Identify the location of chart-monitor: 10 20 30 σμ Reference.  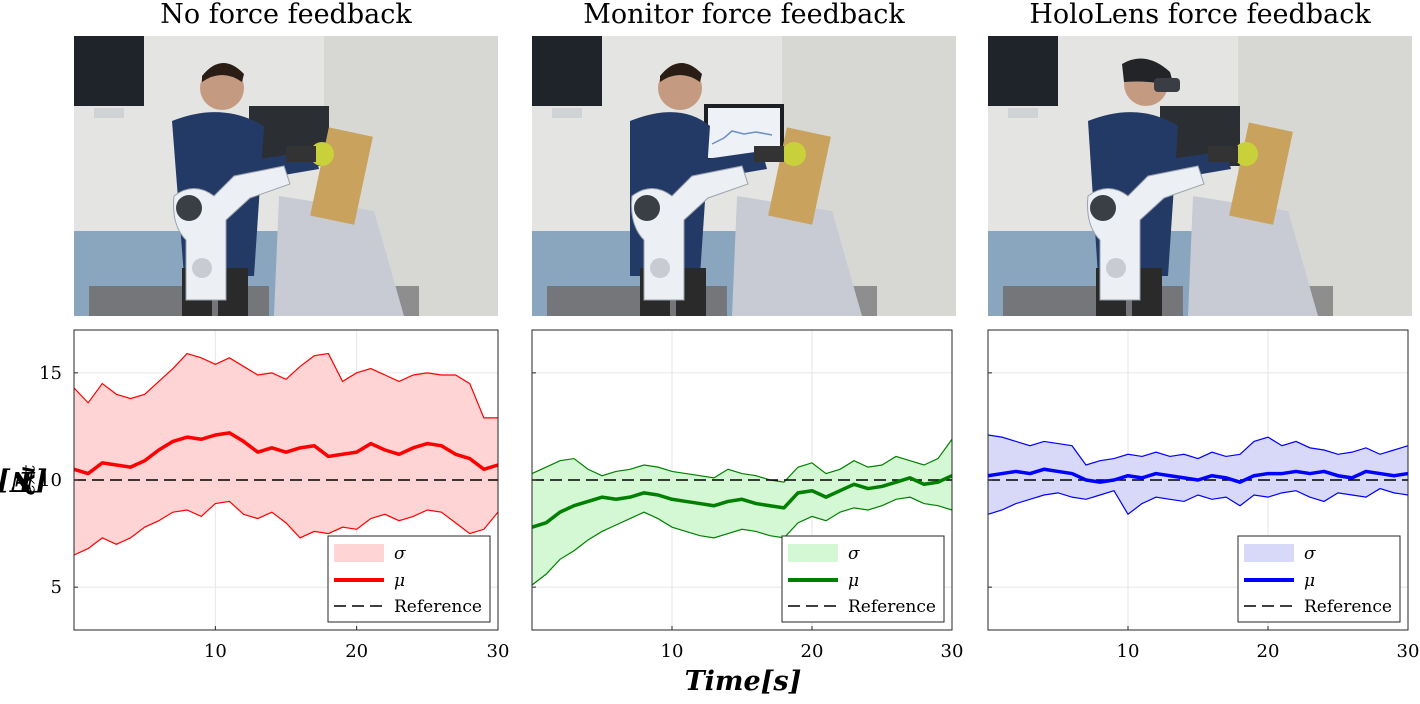
(747, 495).